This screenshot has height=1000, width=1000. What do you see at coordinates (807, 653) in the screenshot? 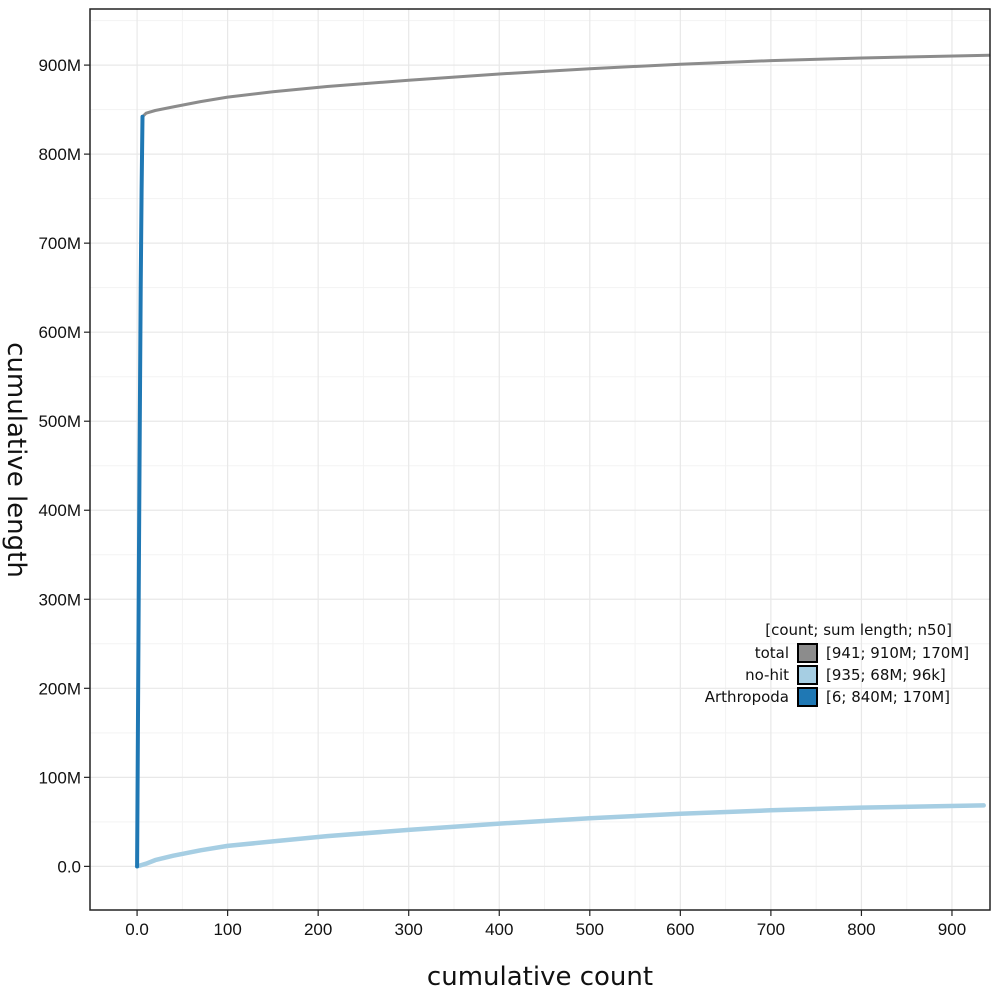
I see `legend-swatch-total` at bounding box center [807, 653].